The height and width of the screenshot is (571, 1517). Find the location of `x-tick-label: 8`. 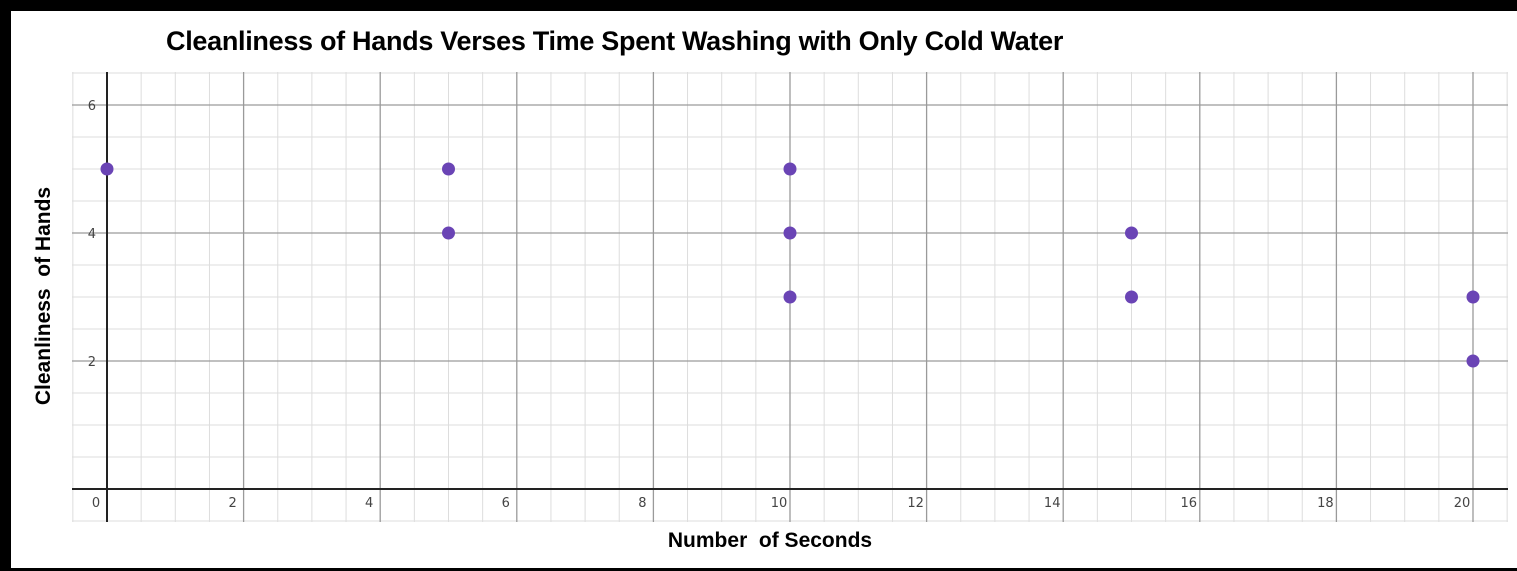

x-tick-label: 8 is located at coordinates (642, 503).